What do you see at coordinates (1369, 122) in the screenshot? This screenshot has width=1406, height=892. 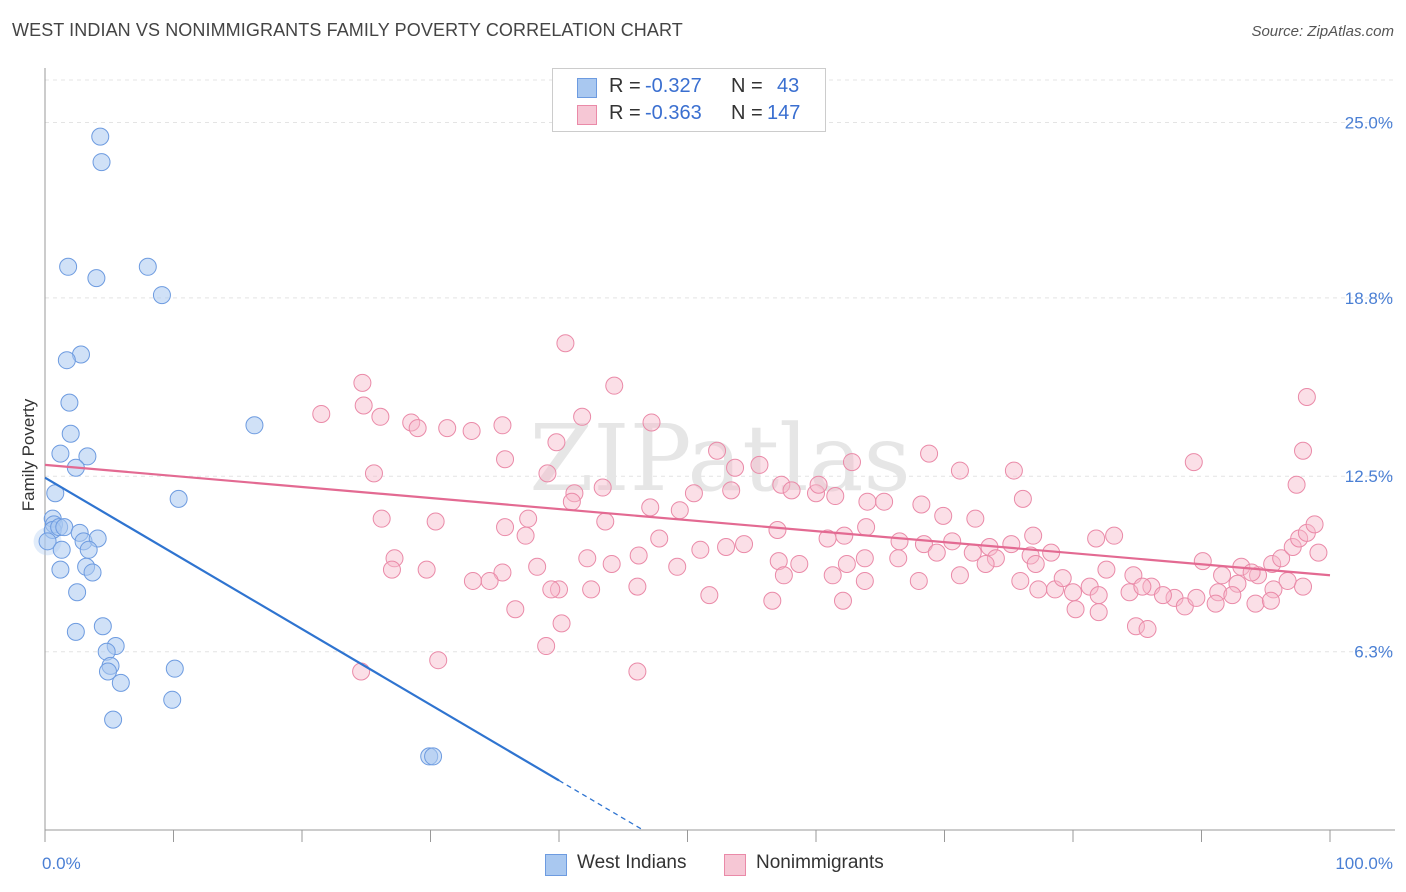 I see `y-tick-label: 25.0%` at bounding box center [1369, 122].